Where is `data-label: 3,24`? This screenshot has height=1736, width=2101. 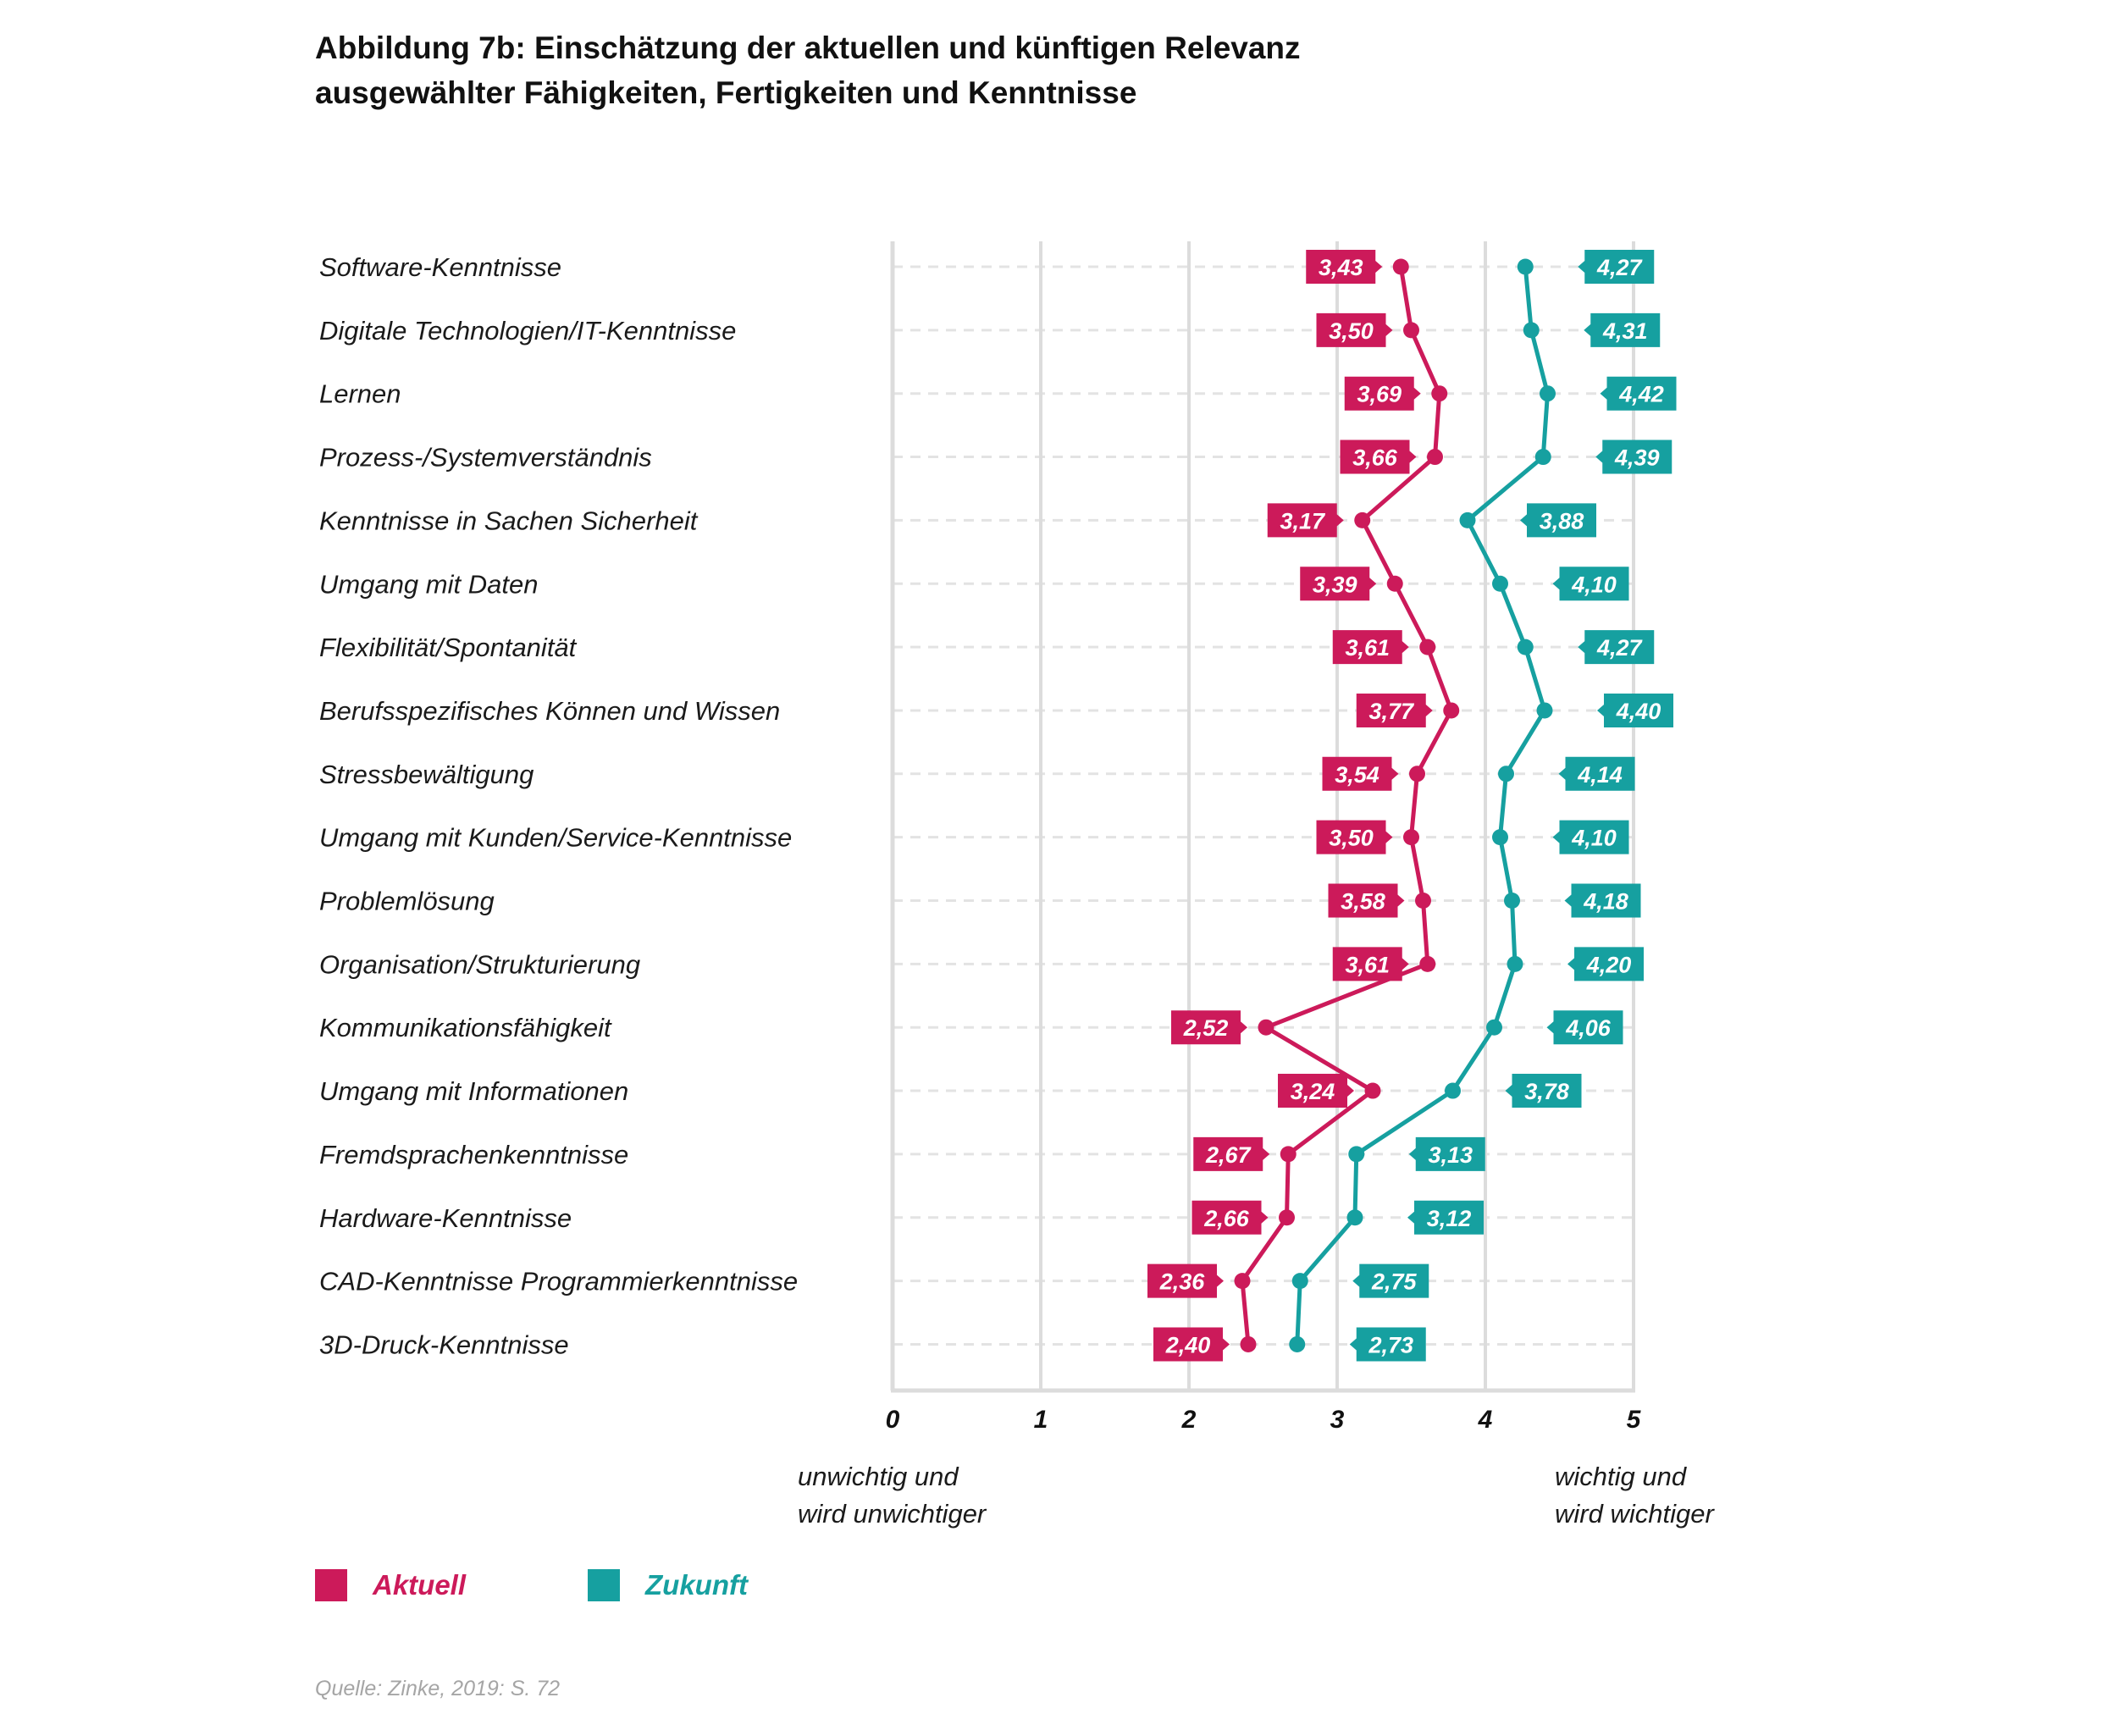 data-label: 3,24 is located at coordinates (1313, 1091).